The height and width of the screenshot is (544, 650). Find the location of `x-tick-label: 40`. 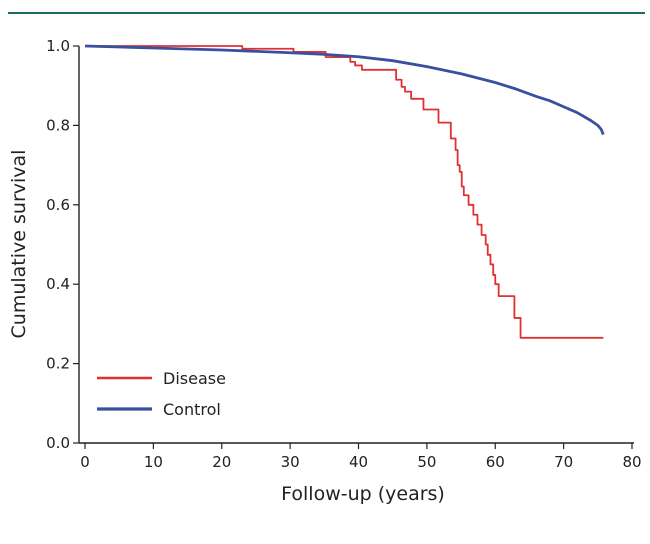

x-tick-label: 40 is located at coordinates (358, 462).